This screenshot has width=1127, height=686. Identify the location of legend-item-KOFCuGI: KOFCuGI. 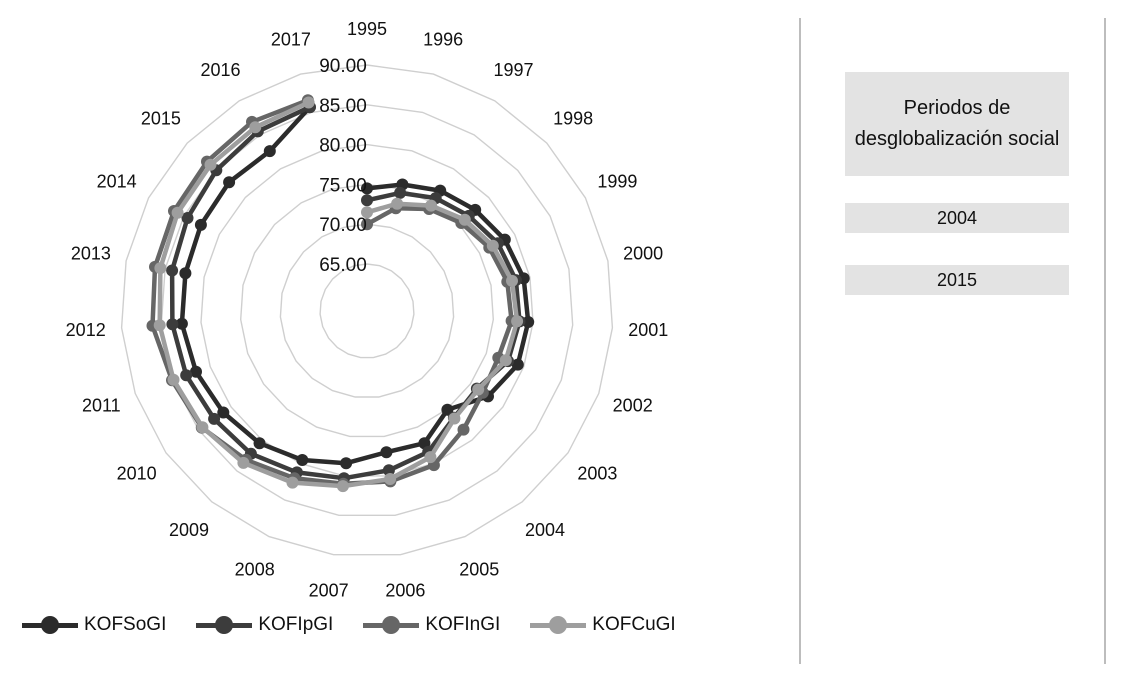
(603, 625).